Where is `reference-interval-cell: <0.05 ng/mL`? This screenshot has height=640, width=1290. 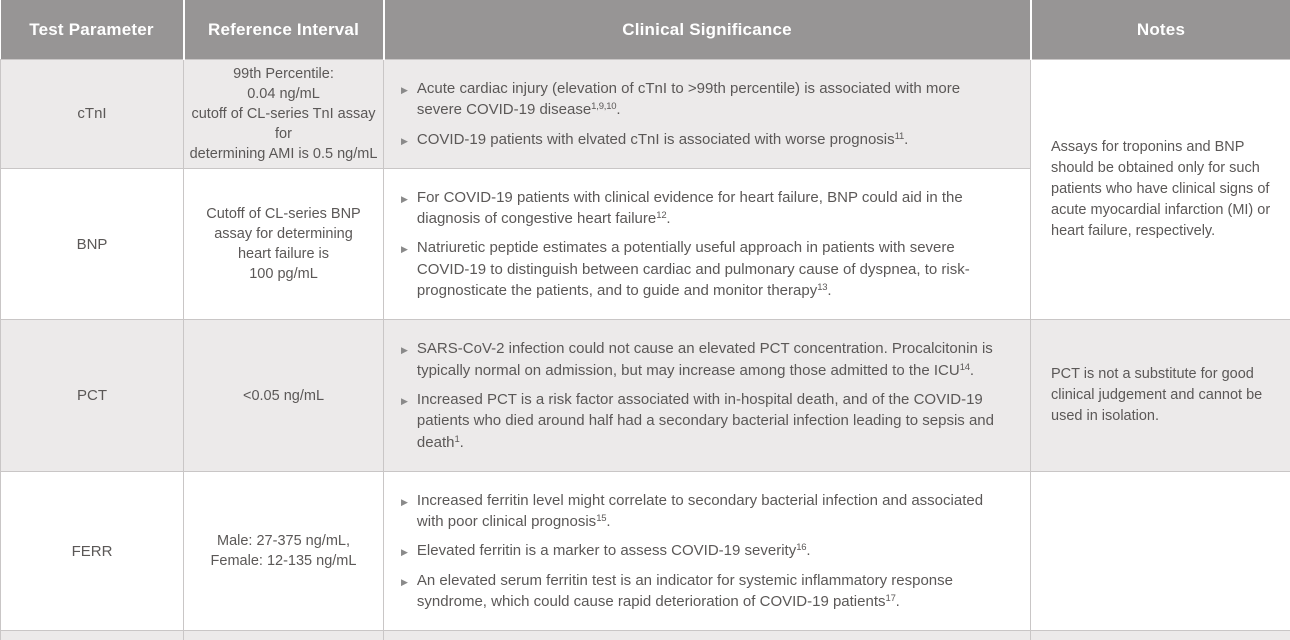 reference-interval-cell: <0.05 ng/mL is located at coordinates (283, 395).